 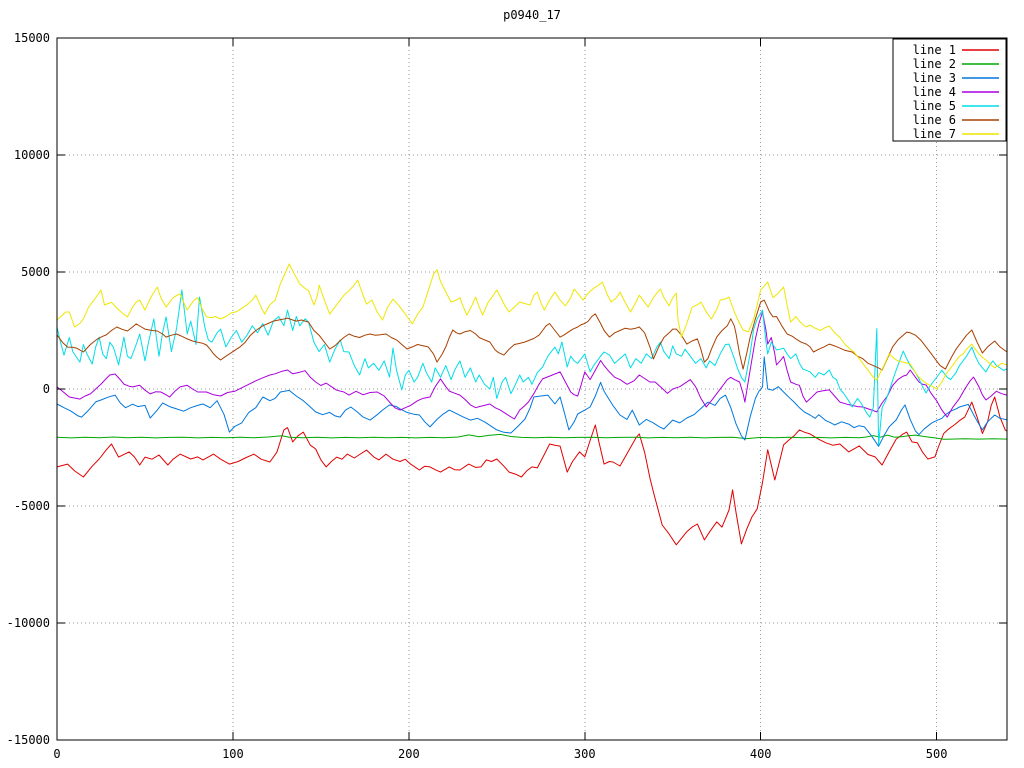 What do you see at coordinates (934, 64) in the screenshot?
I see `legend-label: line 2` at bounding box center [934, 64].